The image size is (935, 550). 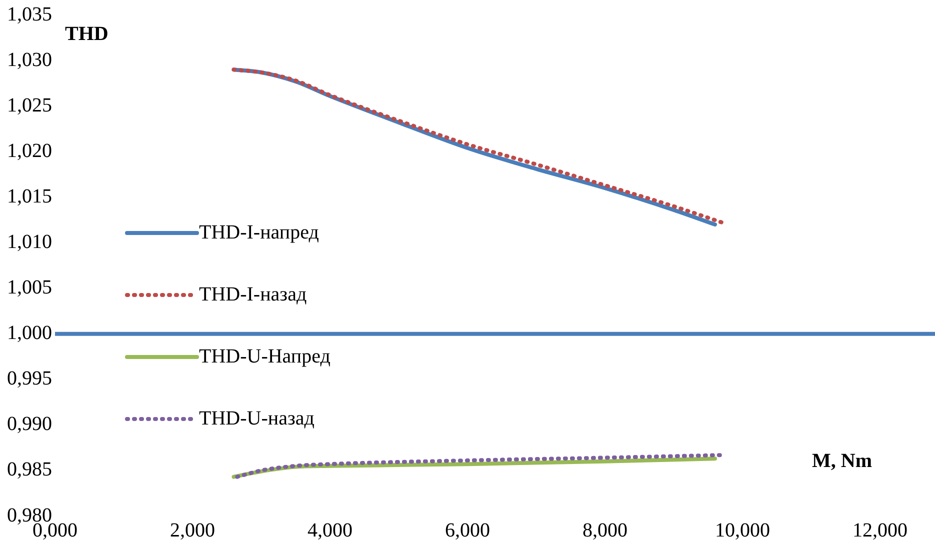 What do you see at coordinates (29, 333) in the screenshot?
I see `y-tick-label: 1,000` at bounding box center [29, 333].